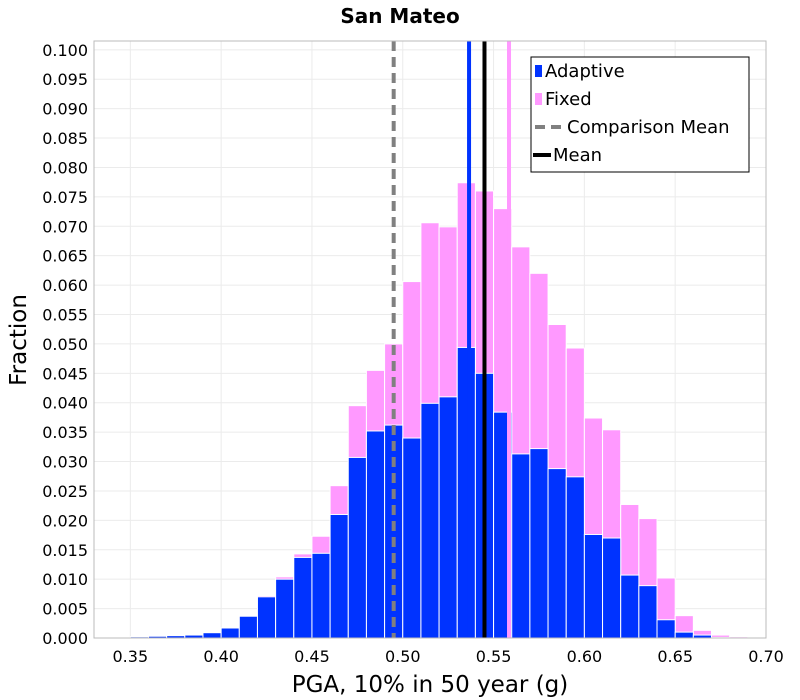 This screenshot has height=700, width=800. What do you see at coordinates (65, 373) in the screenshot?
I see `y-tick-label: 0.045` at bounding box center [65, 373].